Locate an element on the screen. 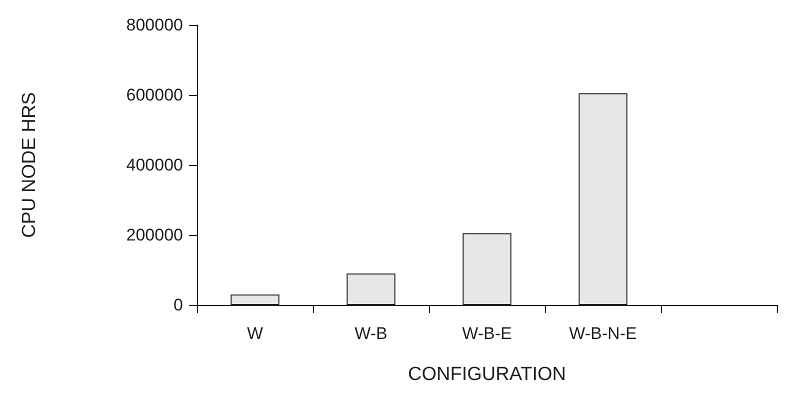 The height and width of the screenshot is (407, 795). x-axis-title: CONFIGURATION is located at coordinates (487, 374).